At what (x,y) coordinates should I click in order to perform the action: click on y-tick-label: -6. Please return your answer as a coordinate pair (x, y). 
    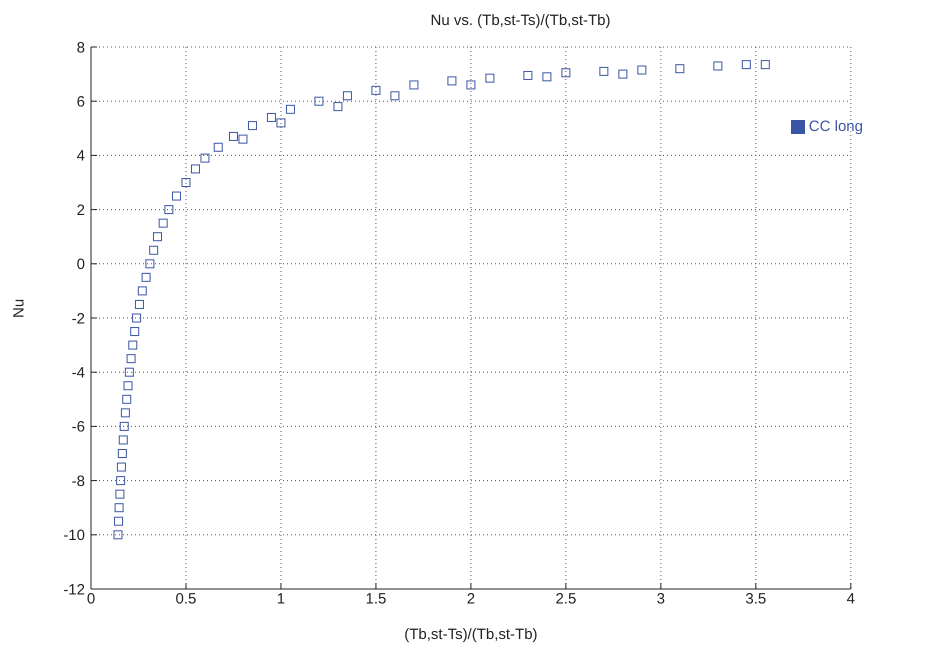
    Looking at the image, I should click on (78, 427).